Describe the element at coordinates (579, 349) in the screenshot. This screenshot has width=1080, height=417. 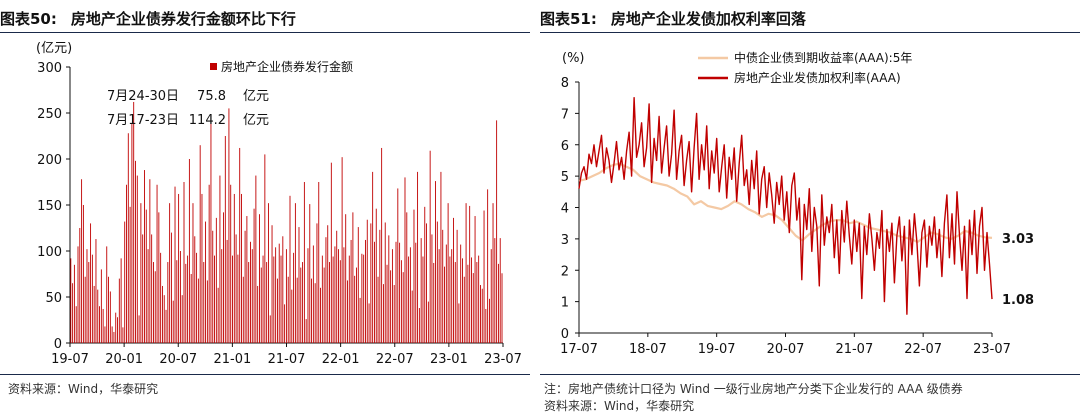
I see `right-x-tick-label: 17-07` at that location.